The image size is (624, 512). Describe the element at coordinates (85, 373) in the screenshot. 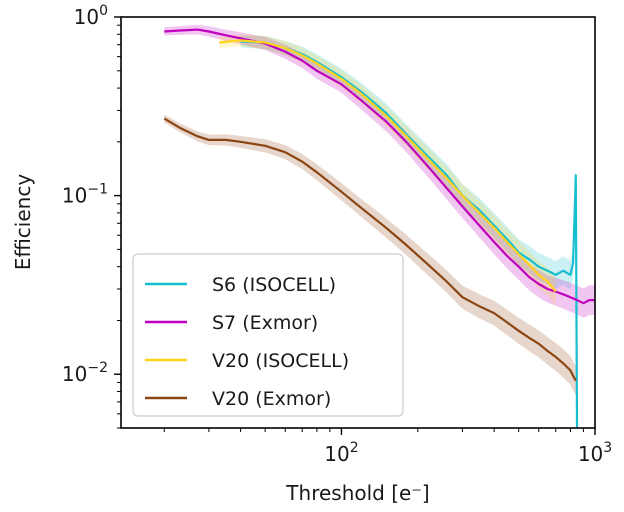

I see `y-tick-label: 10⁻²` at that location.